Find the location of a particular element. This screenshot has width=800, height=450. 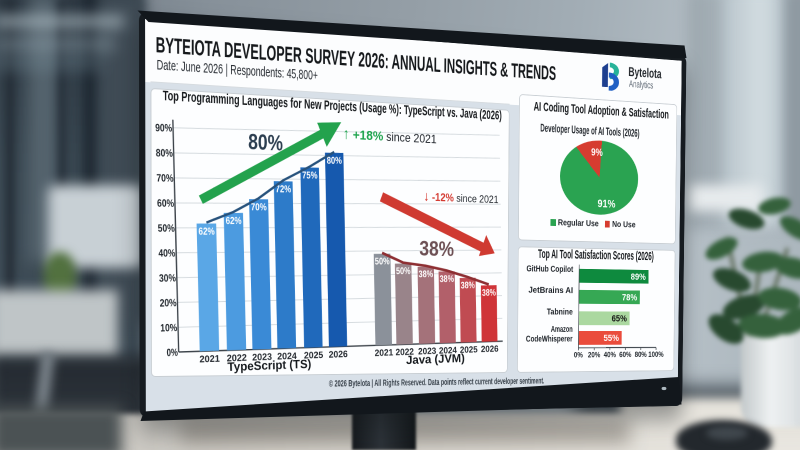

svg-text: 78% is located at coordinates (630, 297).